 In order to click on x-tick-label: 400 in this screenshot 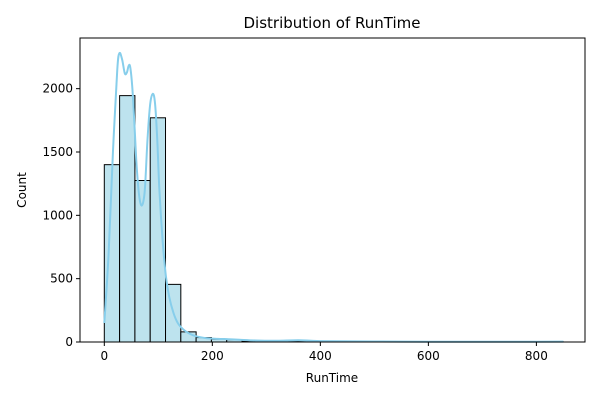, I will do `click(320, 356)`.